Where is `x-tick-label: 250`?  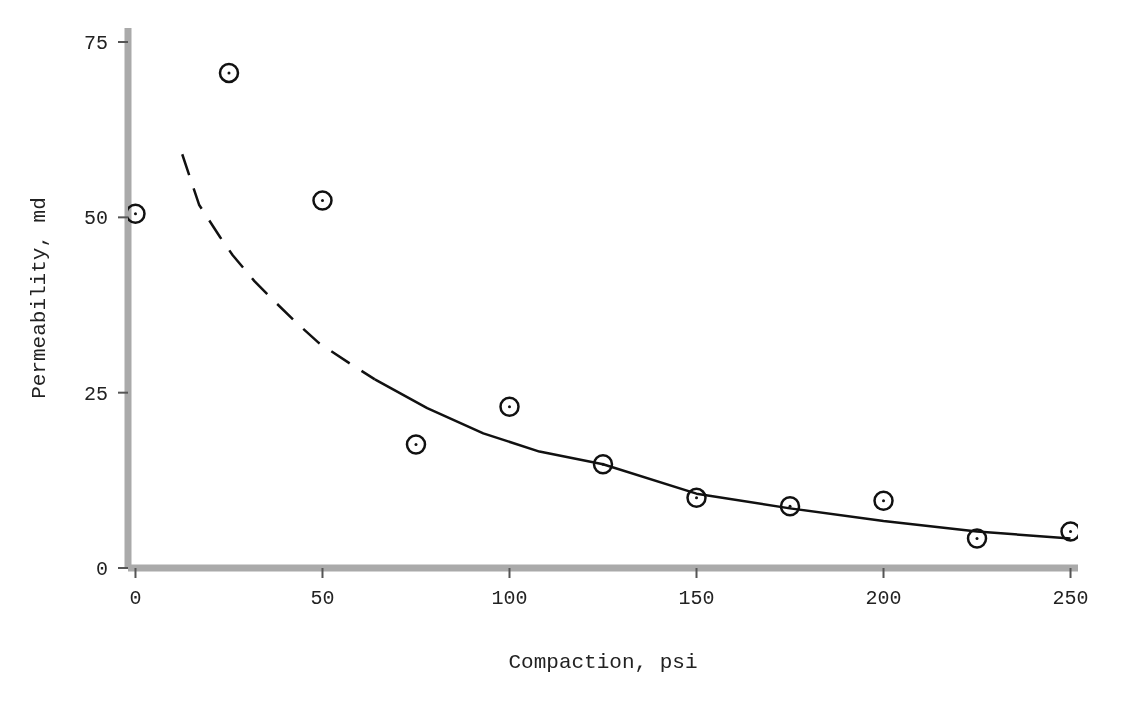 x-tick-label: 250 is located at coordinates (1070, 599).